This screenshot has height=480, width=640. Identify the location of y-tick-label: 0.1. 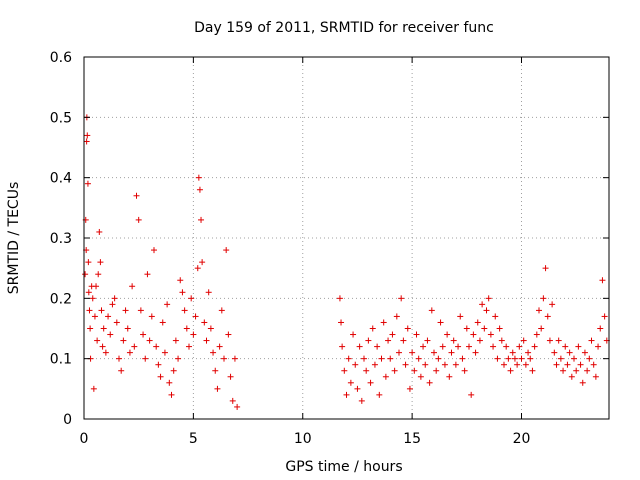
(61, 360).